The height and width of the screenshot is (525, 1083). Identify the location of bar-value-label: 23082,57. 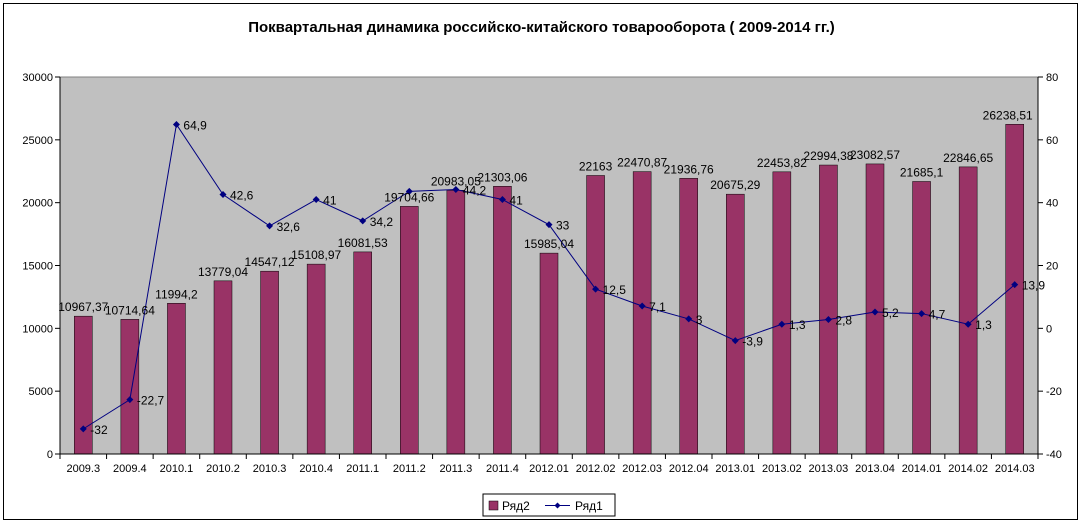
(875, 155).